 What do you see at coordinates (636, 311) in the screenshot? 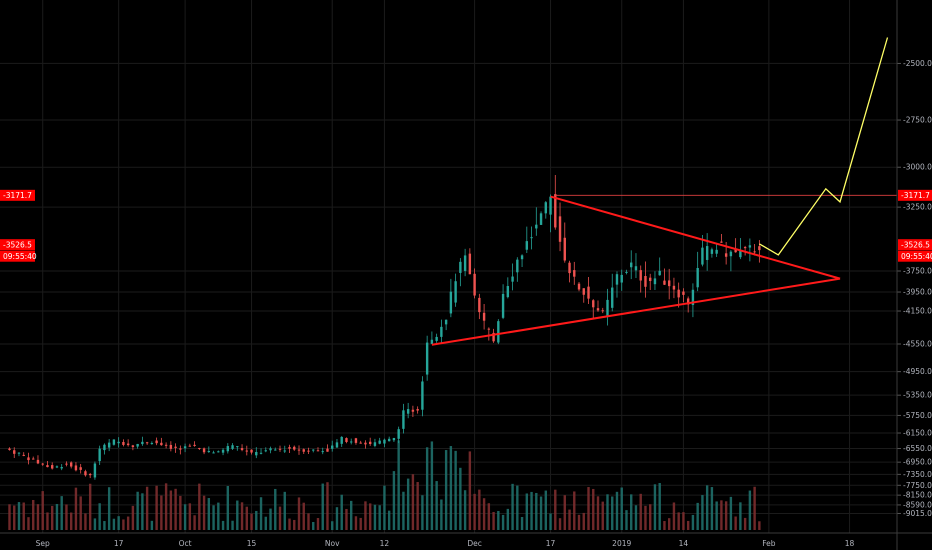
I see `triangle-lower-trendline` at bounding box center [636, 311].